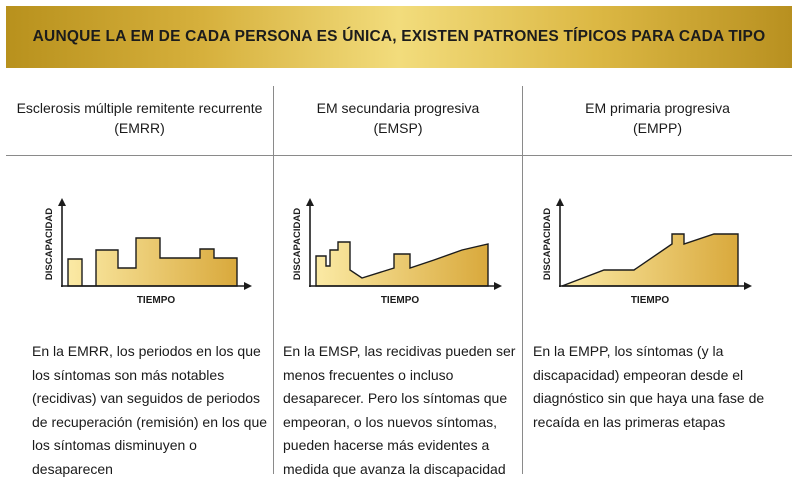 This screenshot has width=800, height=500. I want to click on y-axis-arrow-emsp, so click(310, 202).